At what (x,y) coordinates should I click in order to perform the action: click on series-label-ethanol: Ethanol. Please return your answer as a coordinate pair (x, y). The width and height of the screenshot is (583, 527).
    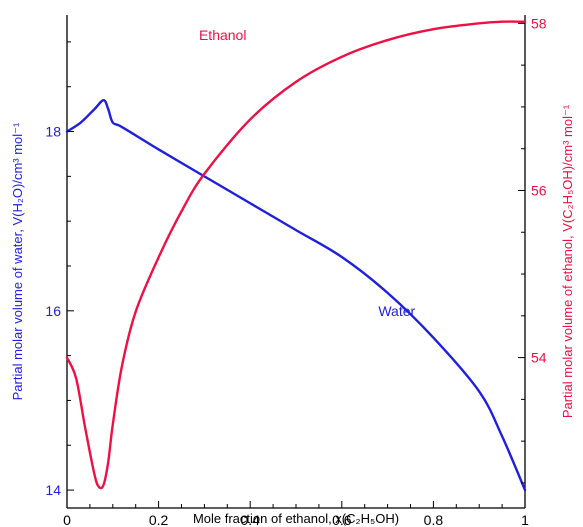
    Looking at the image, I should click on (222, 35).